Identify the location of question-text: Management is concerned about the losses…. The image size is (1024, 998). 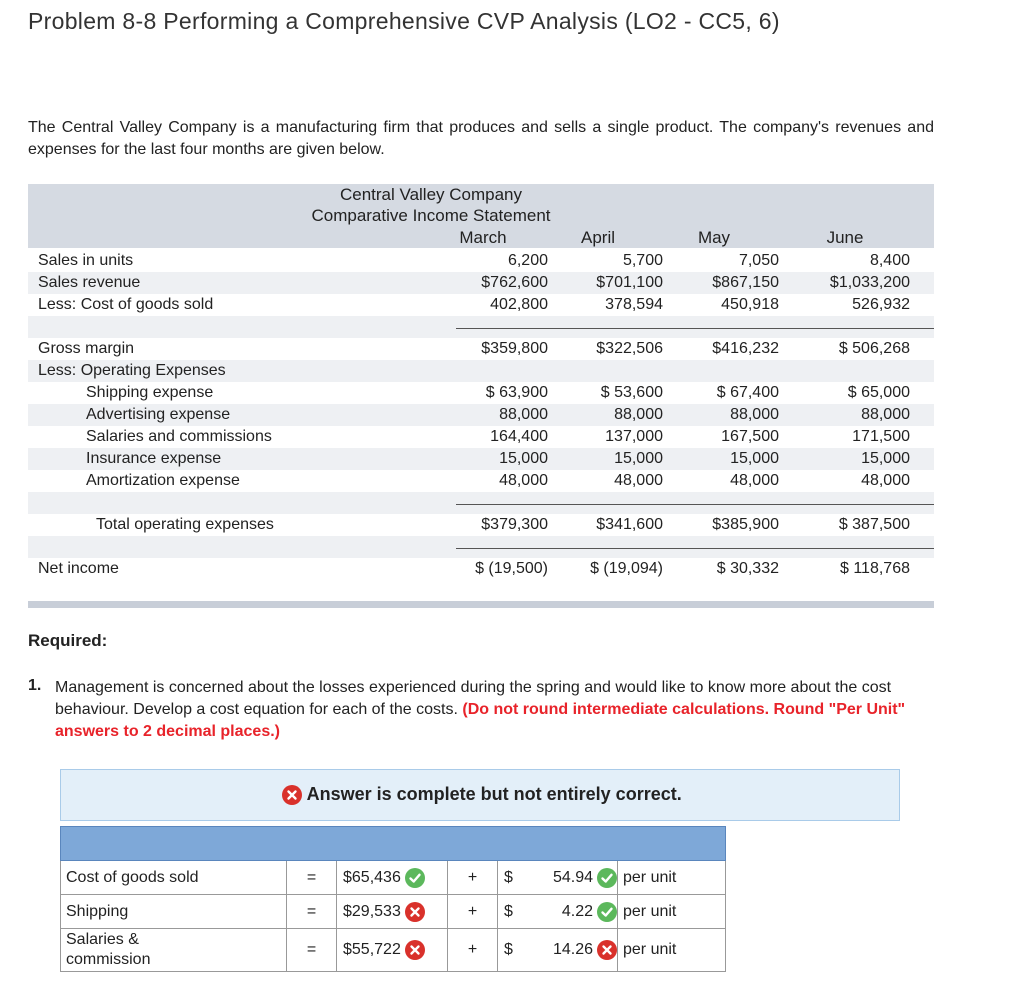
(473, 698).